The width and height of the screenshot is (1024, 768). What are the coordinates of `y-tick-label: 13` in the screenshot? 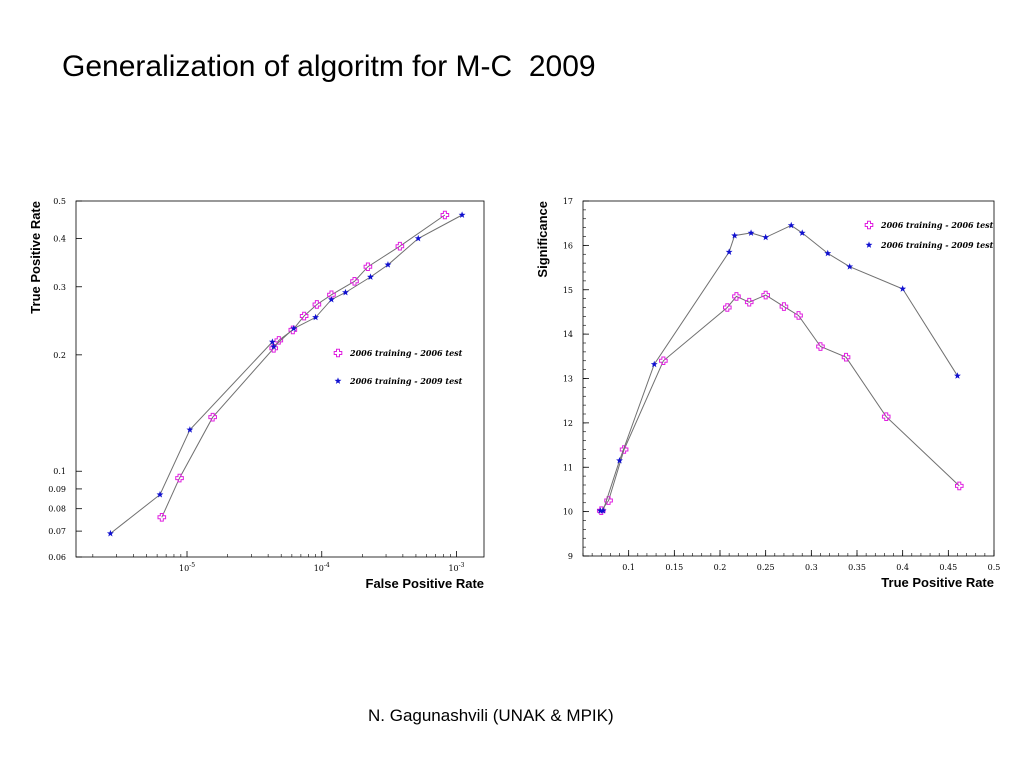 It's located at (568, 379).